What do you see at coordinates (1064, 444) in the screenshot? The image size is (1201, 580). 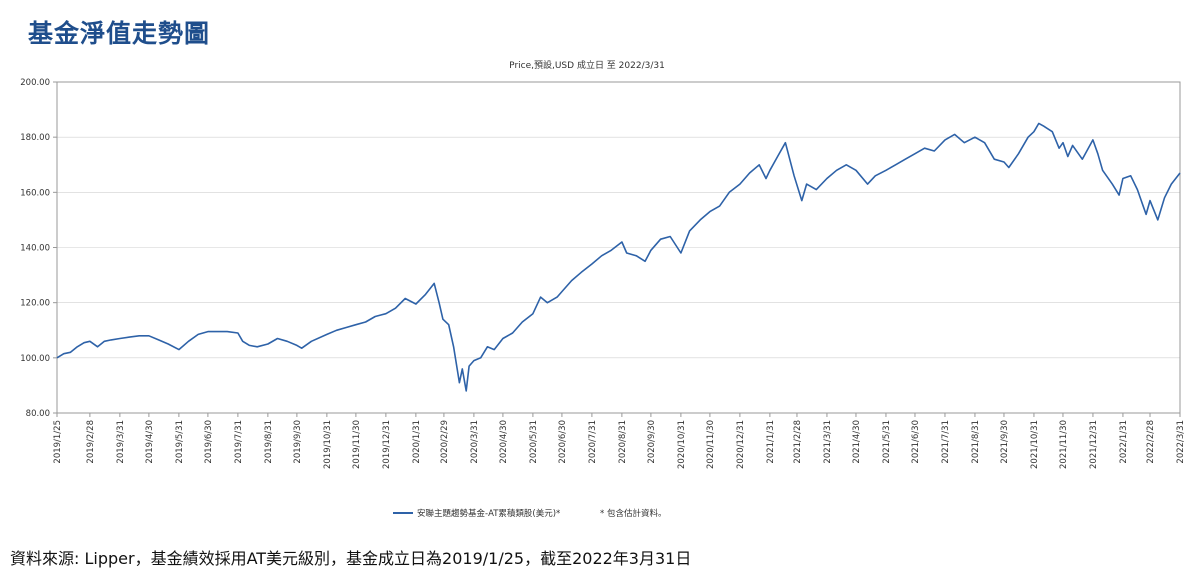 I see `x-tick-label: 2021/11/30` at bounding box center [1064, 444].